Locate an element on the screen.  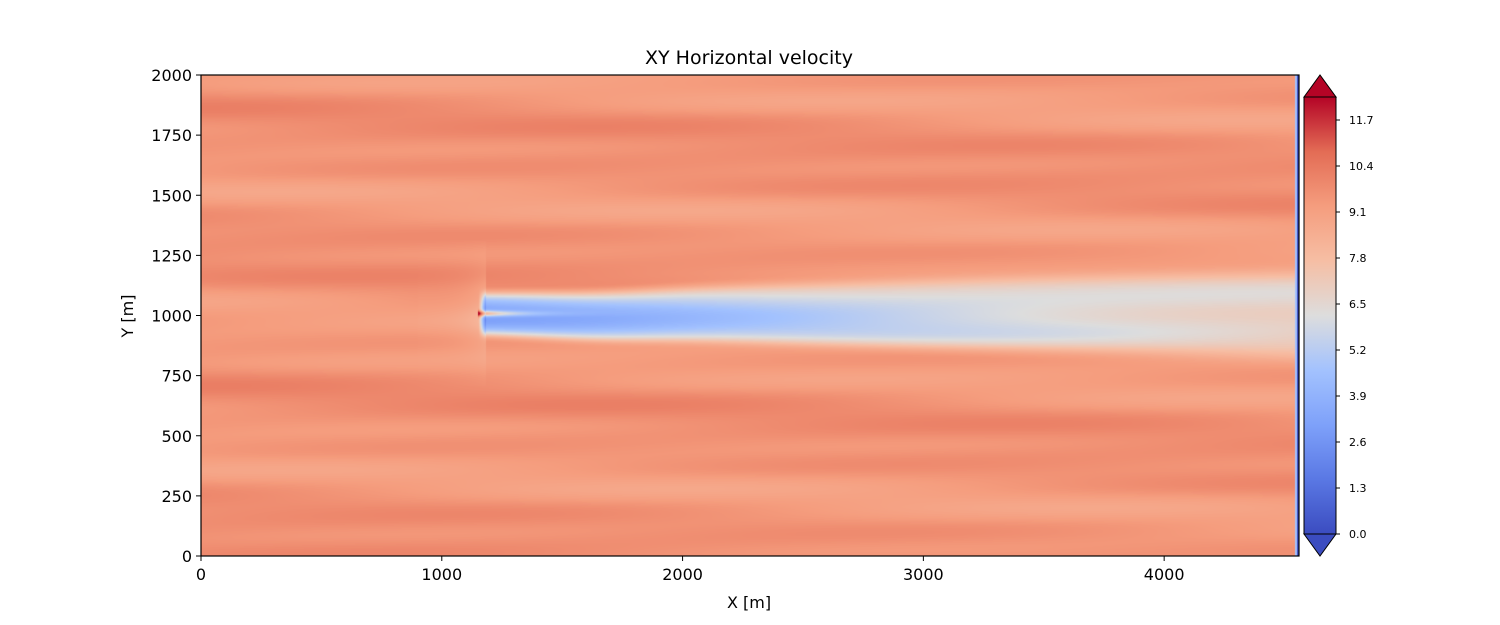
x-tick-label: 2000 is located at coordinates (682, 574).